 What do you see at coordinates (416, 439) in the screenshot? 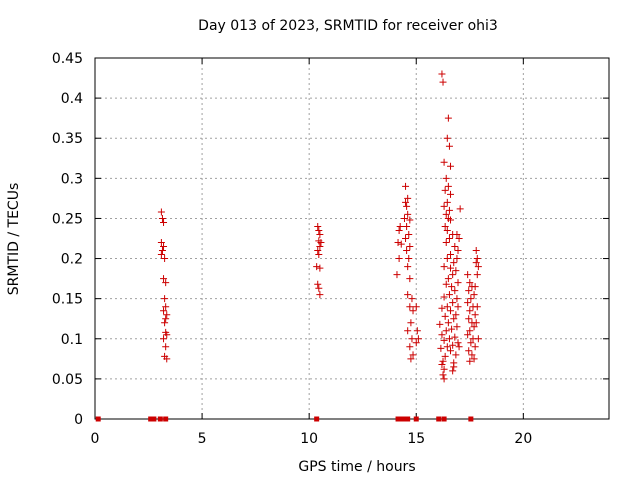
I see `x-tick-label: 15` at bounding box center [416, 439].